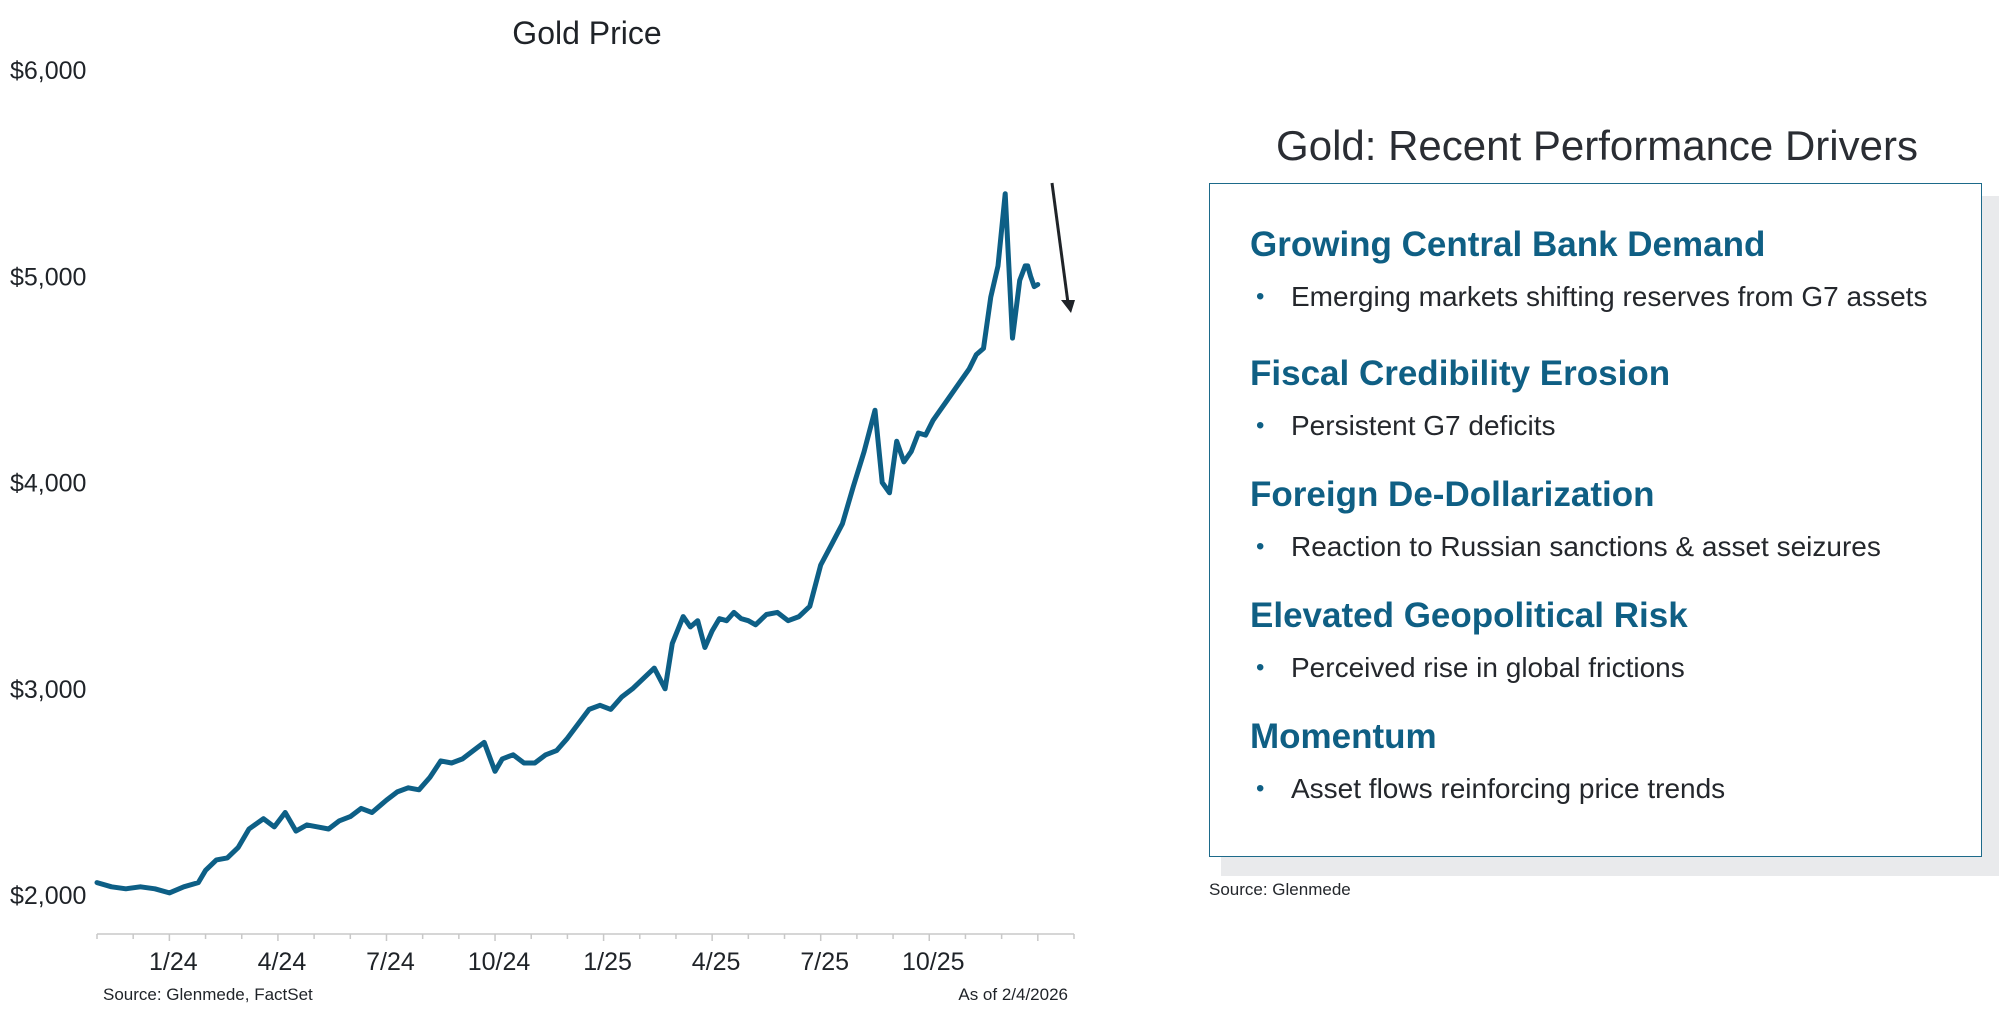  What do you see at coordinates (1508, 244) in the screenshot?
I see `driver-heading: Growing Central Bank Demand` at bounding box center [1508, 244].